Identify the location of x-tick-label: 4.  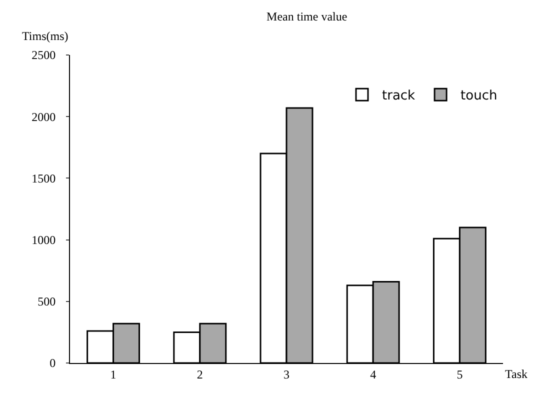
(373, 374).